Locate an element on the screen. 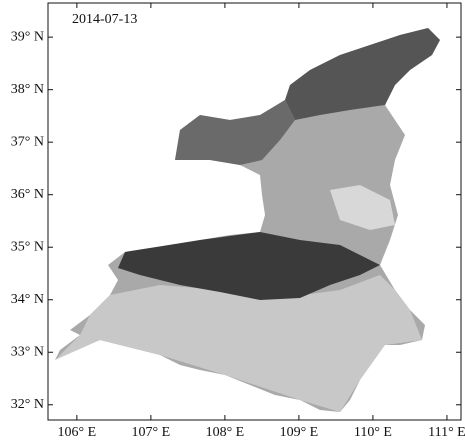  region-mid-northwest is located at coordinates (235, 132).